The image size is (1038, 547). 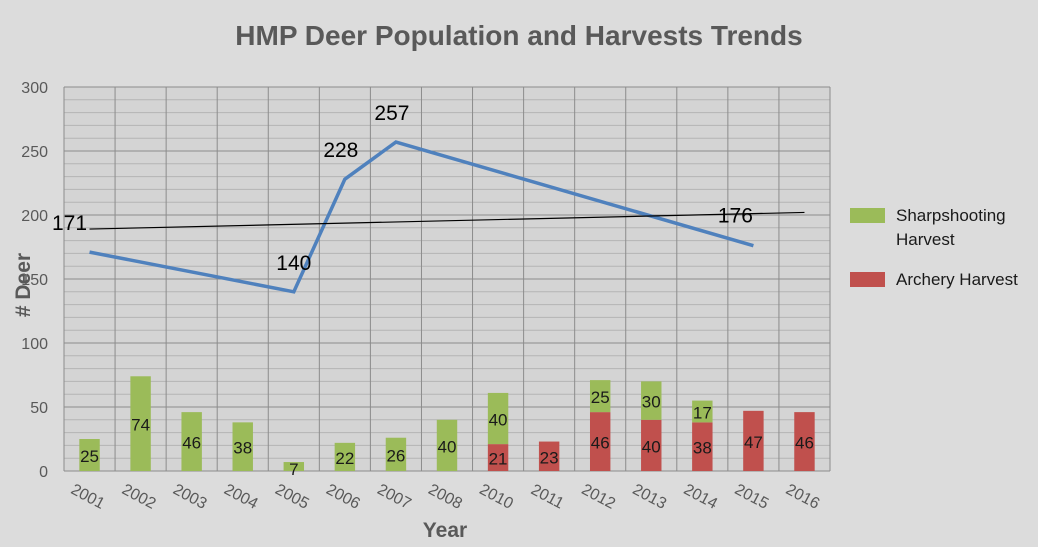 I want to click on population-data-label: 176, so click(x=735, y=216).